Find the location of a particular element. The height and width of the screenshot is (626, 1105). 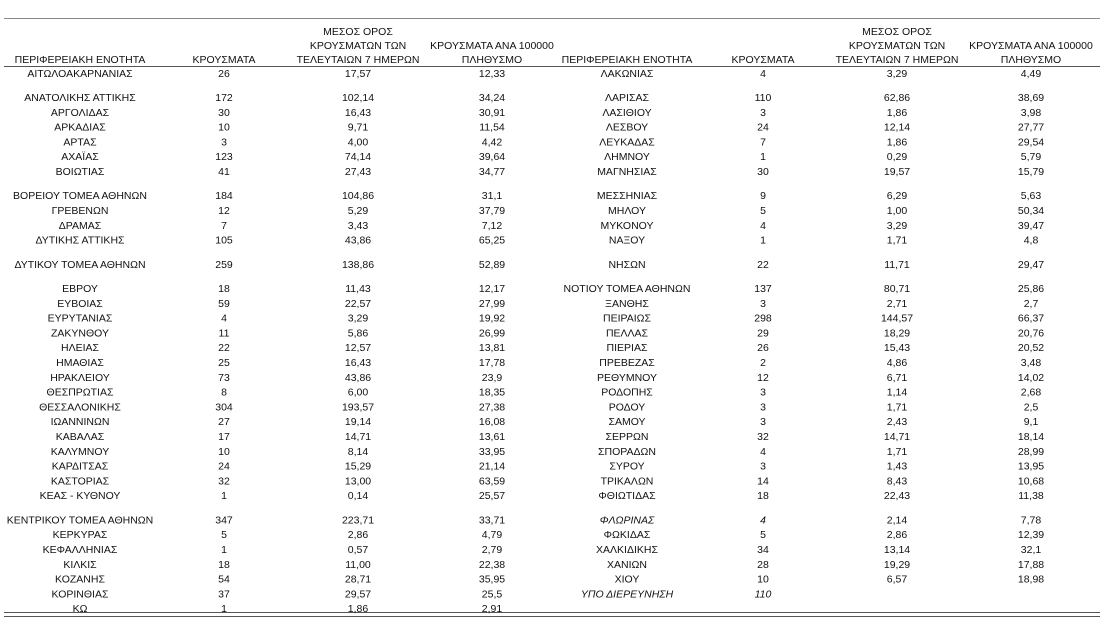

column-header: ΤΕΛΕΥΤΑΙΩΝ 7 ΗΜΕΡΩΝ is located at coordinates (358, 60).